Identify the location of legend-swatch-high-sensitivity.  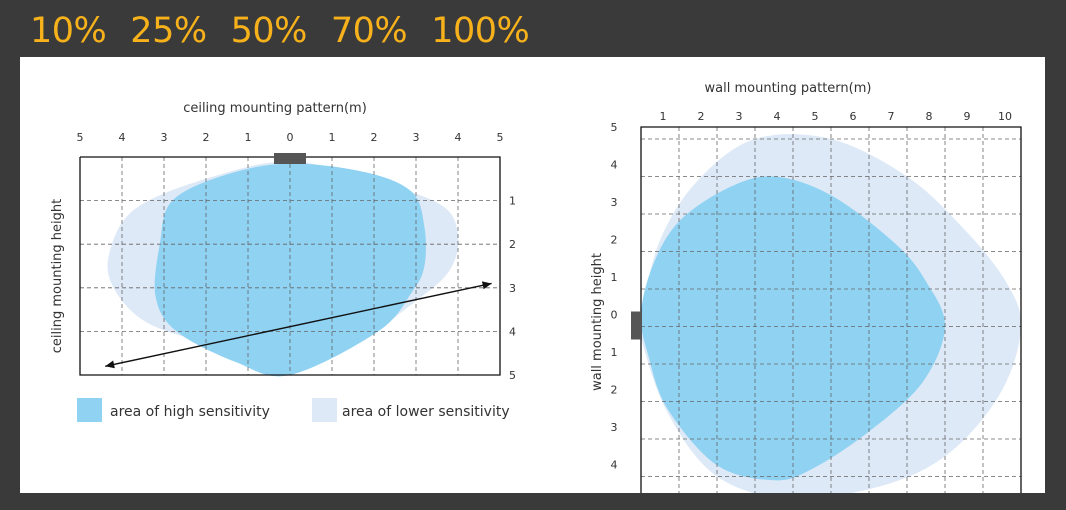
(89, 410).